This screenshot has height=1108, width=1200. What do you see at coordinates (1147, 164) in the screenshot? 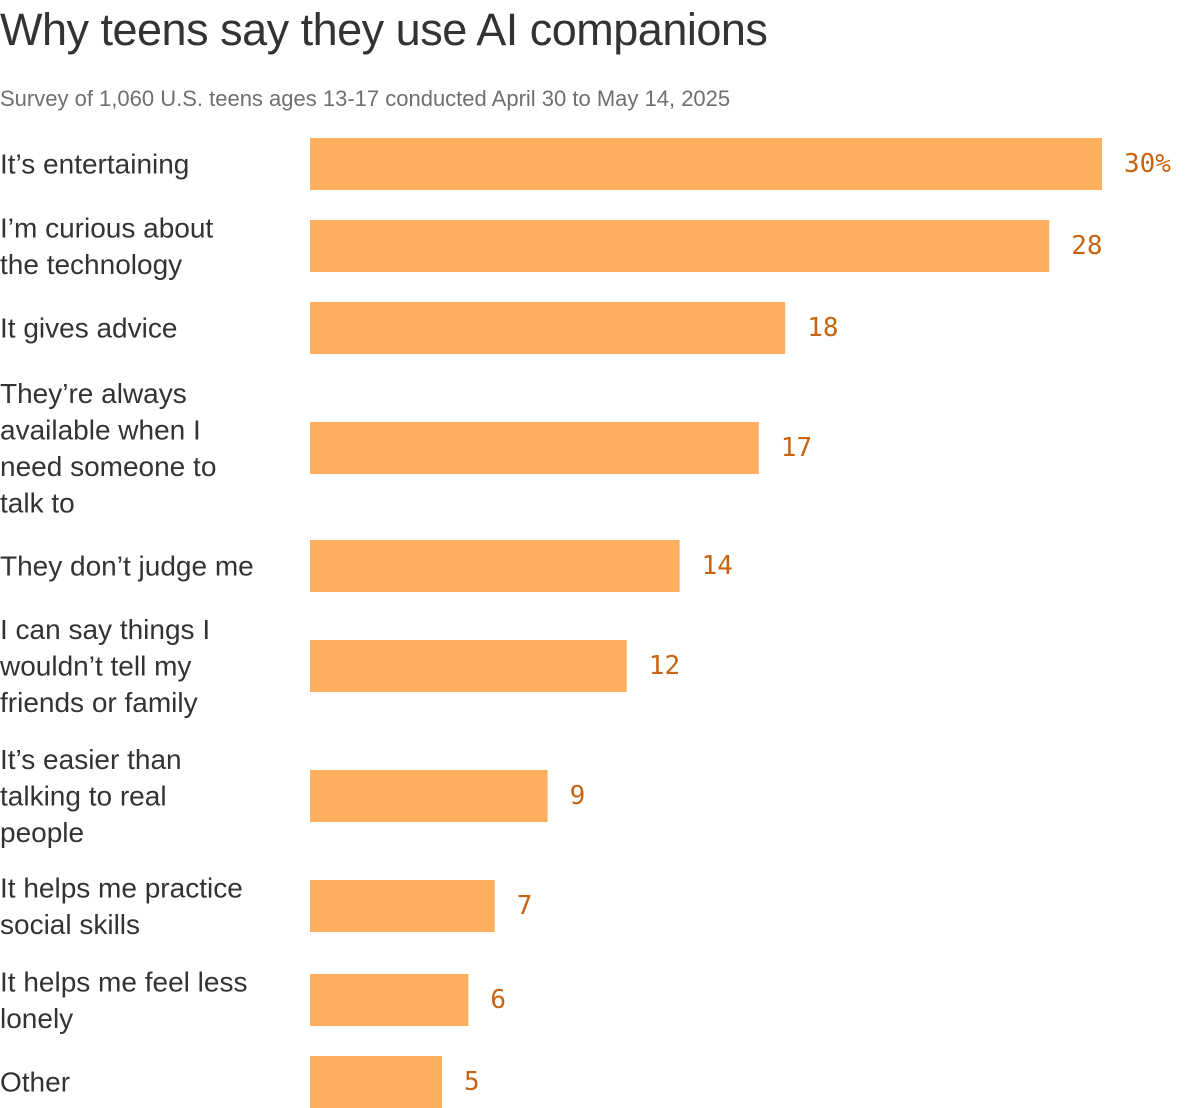
I see `value-label: 30%` at bounding box center [1147, 164].